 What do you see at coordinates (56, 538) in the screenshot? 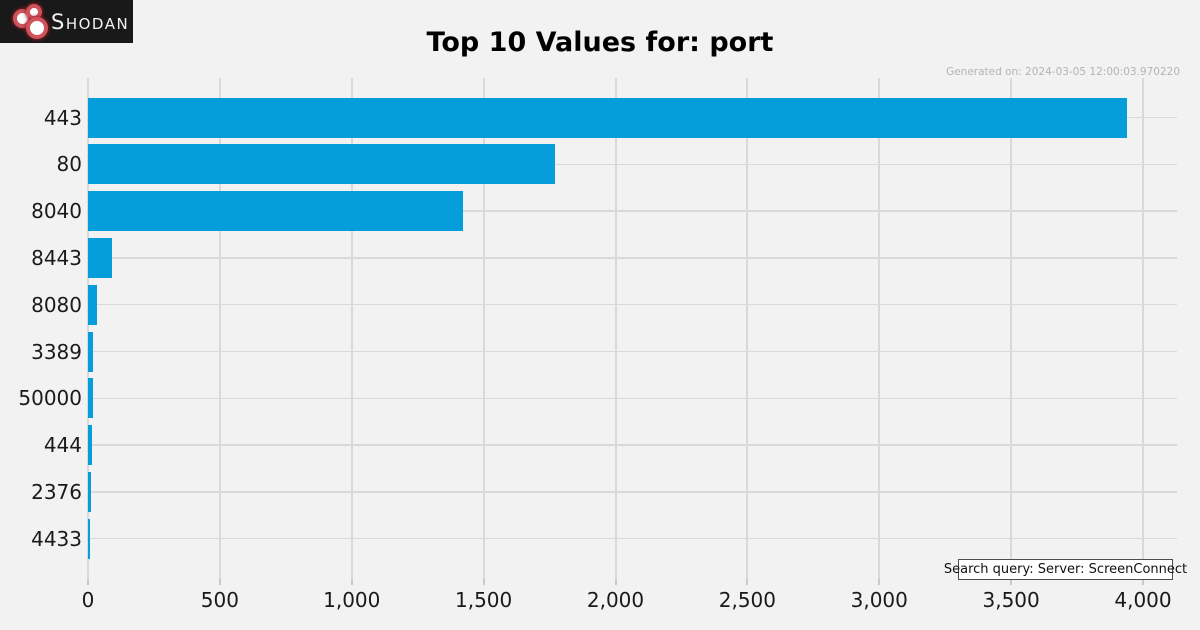
I see `y-tick-label: 4433` at bounding box center [56, 538].